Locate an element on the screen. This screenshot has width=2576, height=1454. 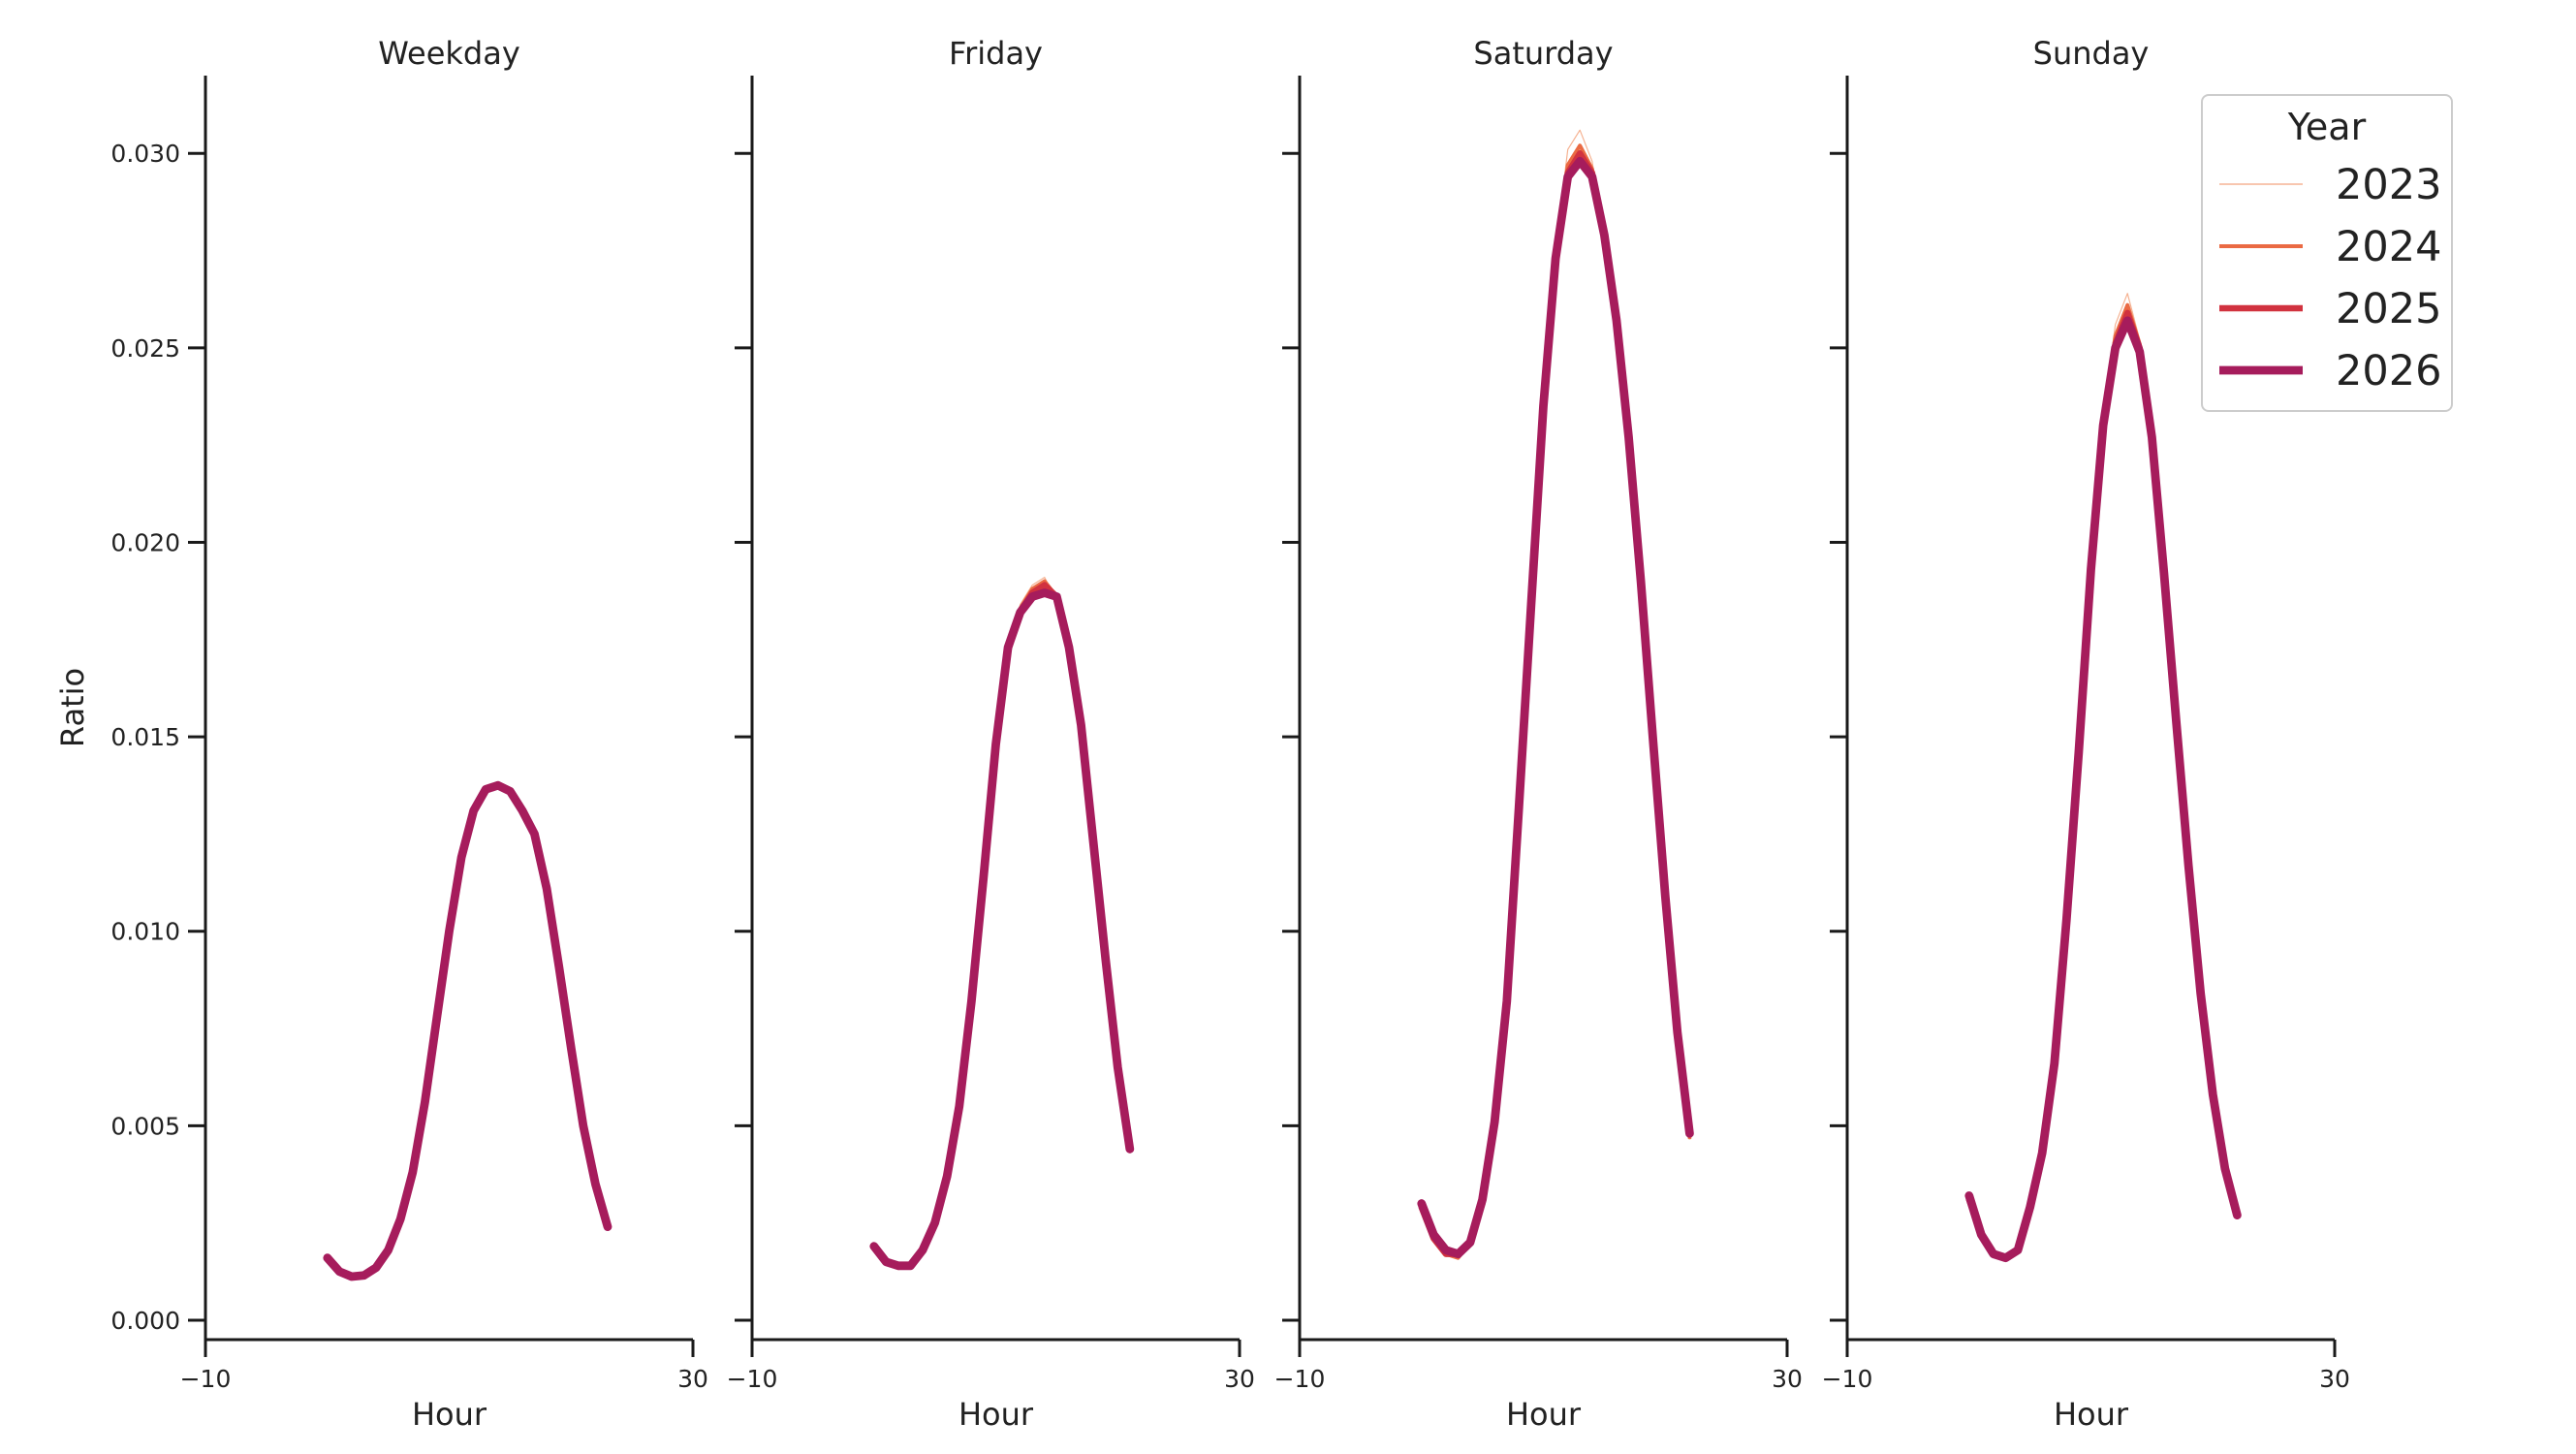
legend-box is located at coordinates (2327, 253).